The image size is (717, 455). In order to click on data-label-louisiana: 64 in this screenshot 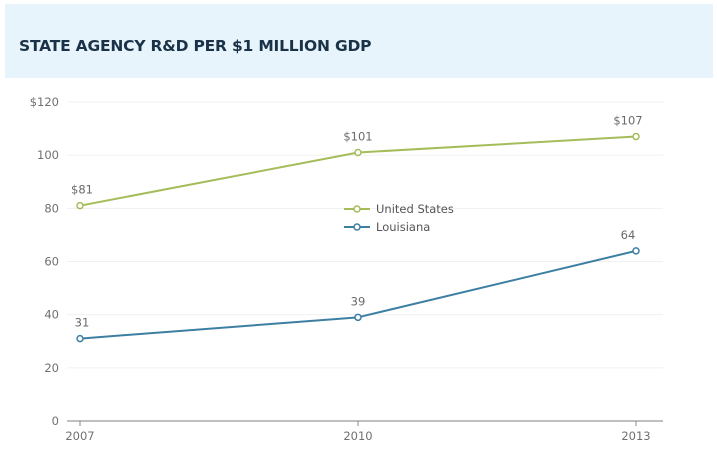, I will do `click(628, 235)`.